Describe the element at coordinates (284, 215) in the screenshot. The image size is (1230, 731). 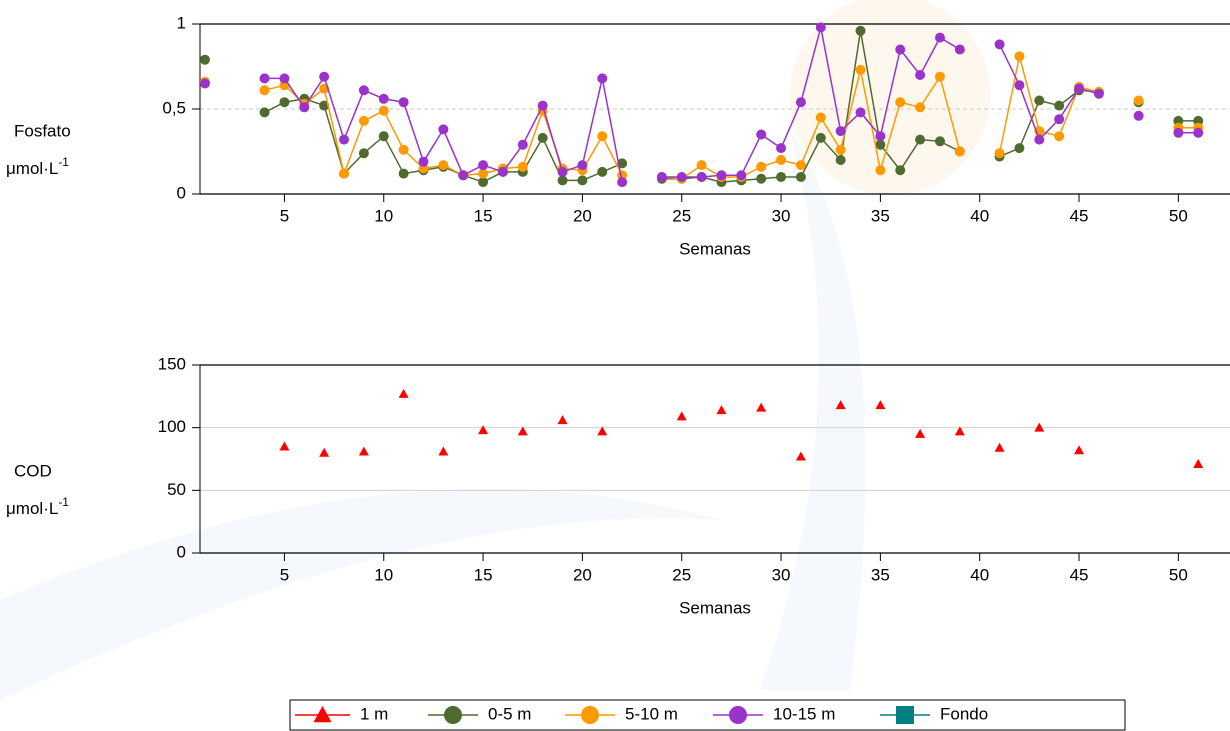
I see `x-tick-label: 5` at that location.